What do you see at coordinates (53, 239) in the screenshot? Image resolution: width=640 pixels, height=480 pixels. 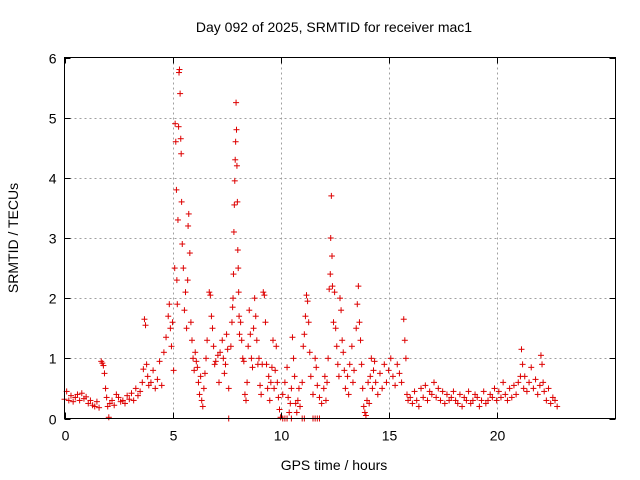 I see `y-tick-labels: 0 1 2 3 4 5 6` at bounding box center [53, 239].